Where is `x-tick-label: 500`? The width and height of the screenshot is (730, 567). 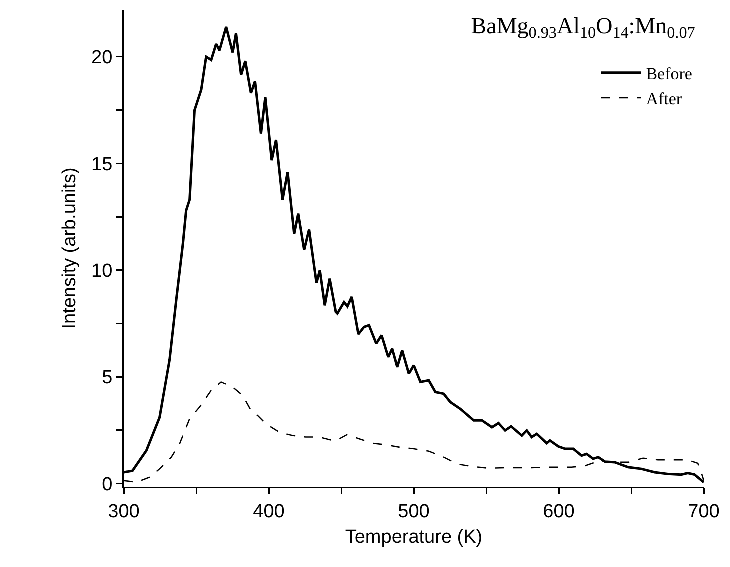 x-tick-label: 500 is located at coordinates (414, 511).